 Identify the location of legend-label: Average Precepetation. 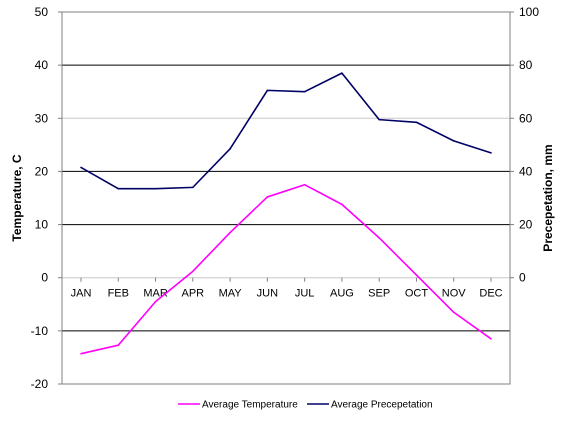
(382, 405).